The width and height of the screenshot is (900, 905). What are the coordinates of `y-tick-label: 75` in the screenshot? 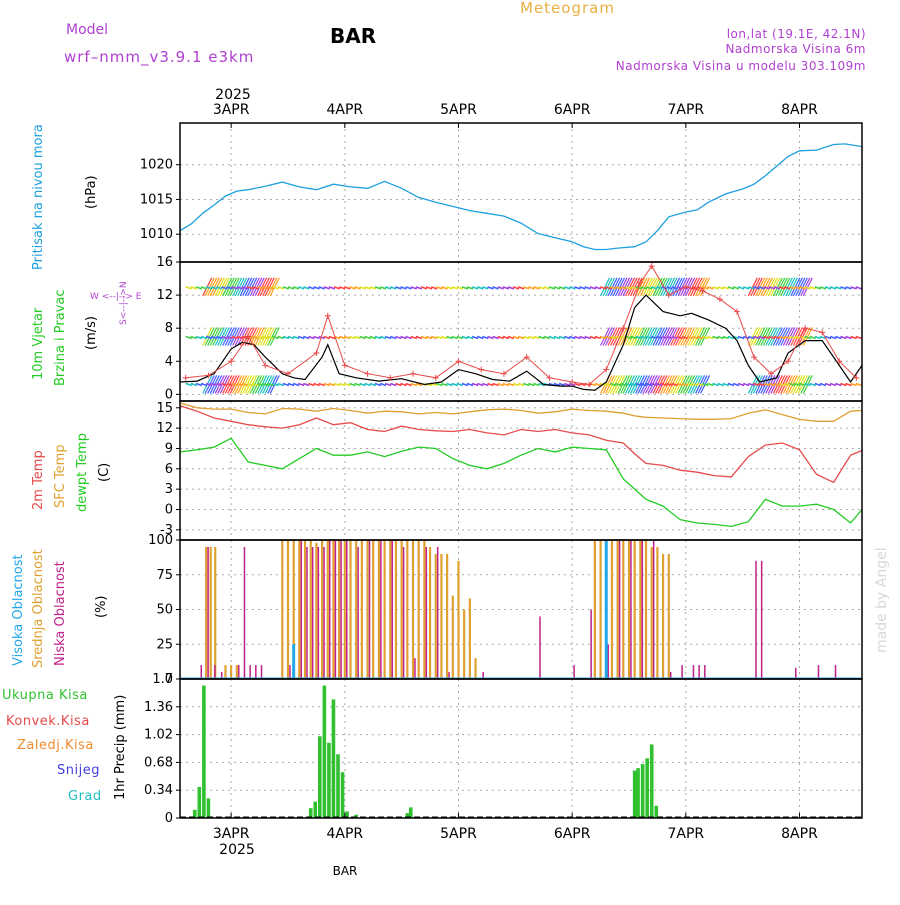 It's located at (164, 575).